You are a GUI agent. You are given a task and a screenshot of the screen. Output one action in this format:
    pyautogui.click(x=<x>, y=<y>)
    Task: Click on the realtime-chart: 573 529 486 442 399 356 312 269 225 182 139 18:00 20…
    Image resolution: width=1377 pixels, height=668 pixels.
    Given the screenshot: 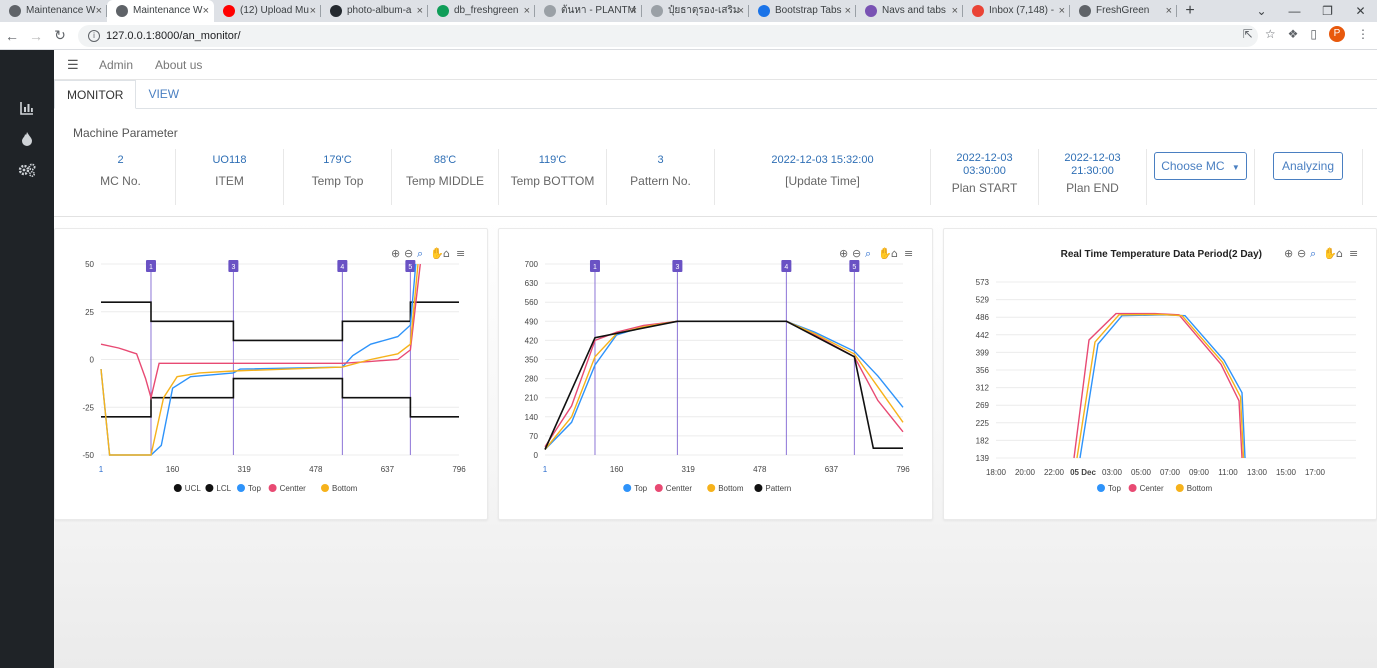 What is the action you would take?
    pyautogui.click(x=1160, y=375)
    